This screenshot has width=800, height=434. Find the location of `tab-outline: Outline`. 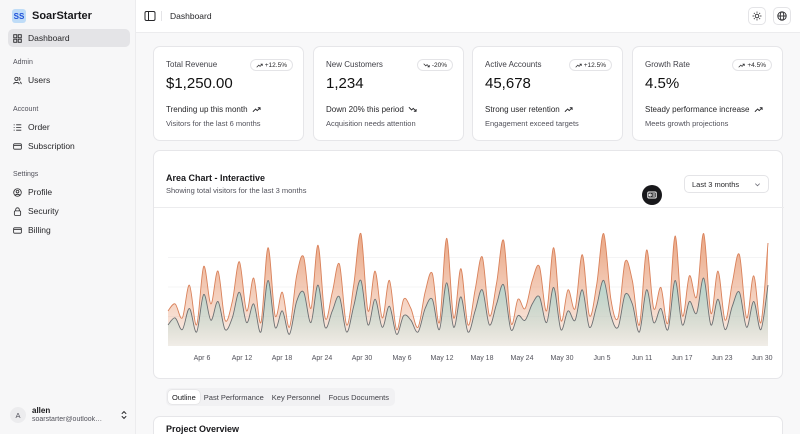

tab-outline: Outline is located at coordinates (184, 397).